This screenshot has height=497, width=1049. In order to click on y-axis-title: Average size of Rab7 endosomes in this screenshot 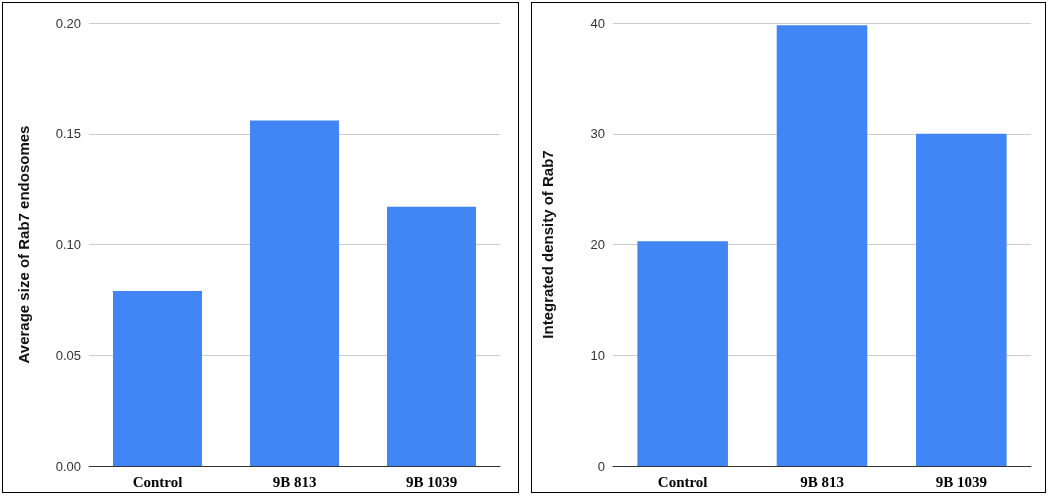, I will do `click(23, 244)`.